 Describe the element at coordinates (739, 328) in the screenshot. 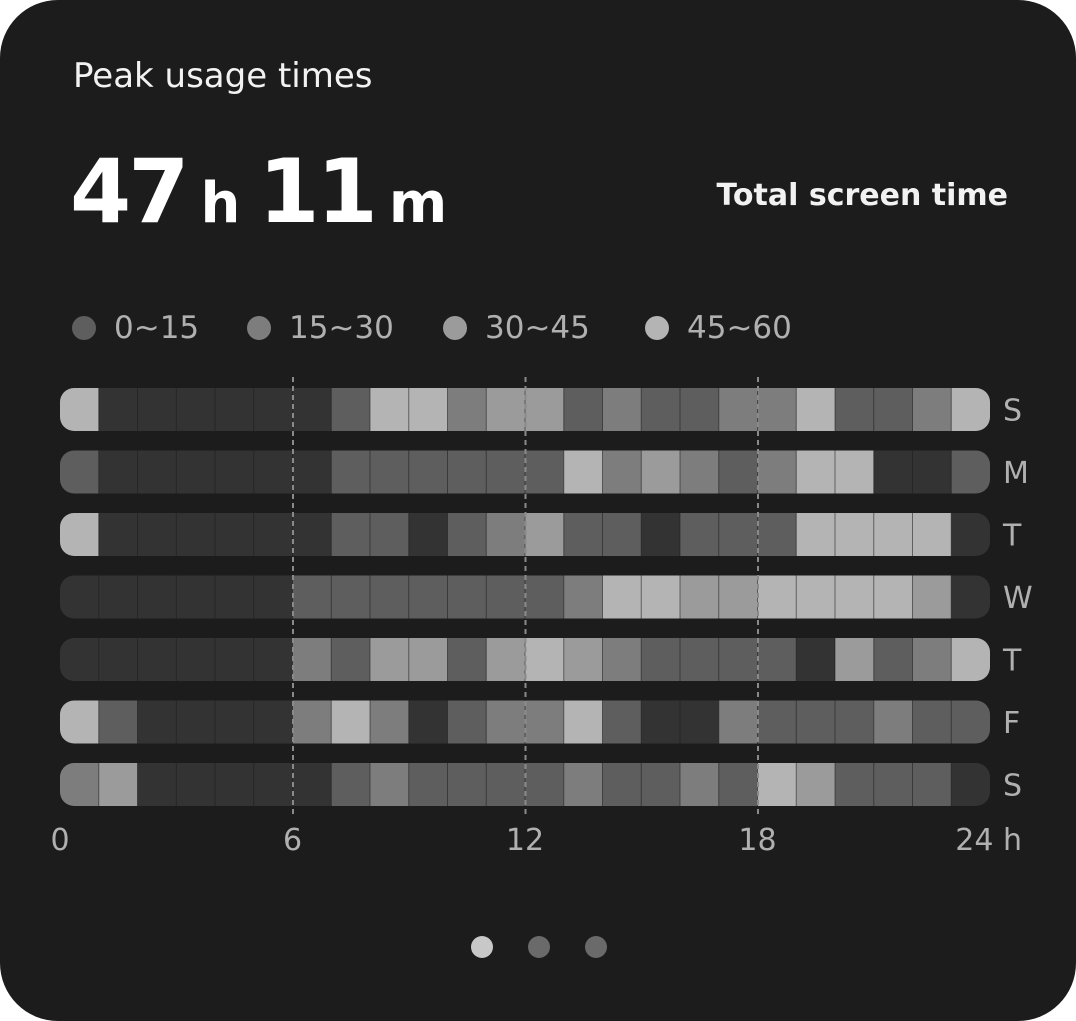

I see `legend-label: 45~60` at that location.